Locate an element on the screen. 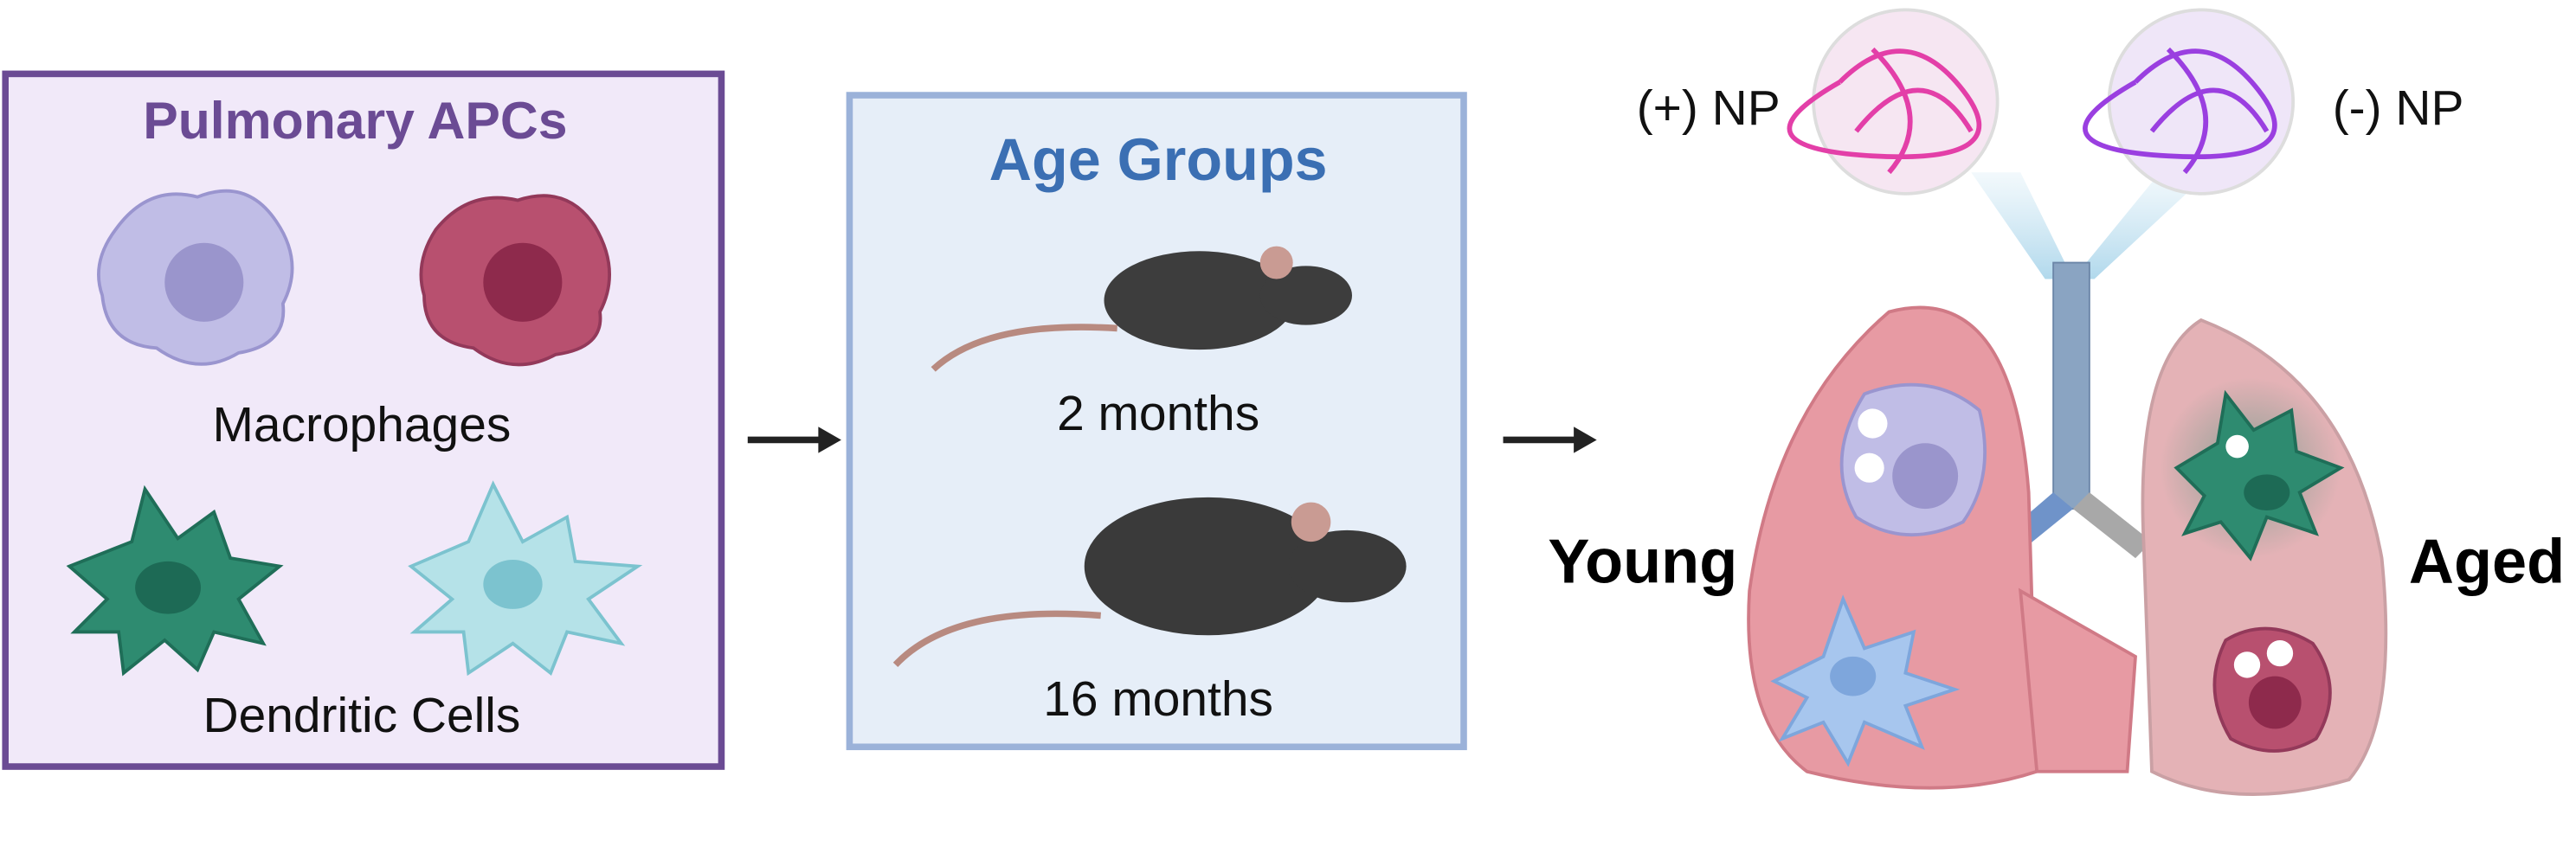 The height and width of the screenshot is (847, 2576). young-mouse-icon is located at coordinates (1141, 309).